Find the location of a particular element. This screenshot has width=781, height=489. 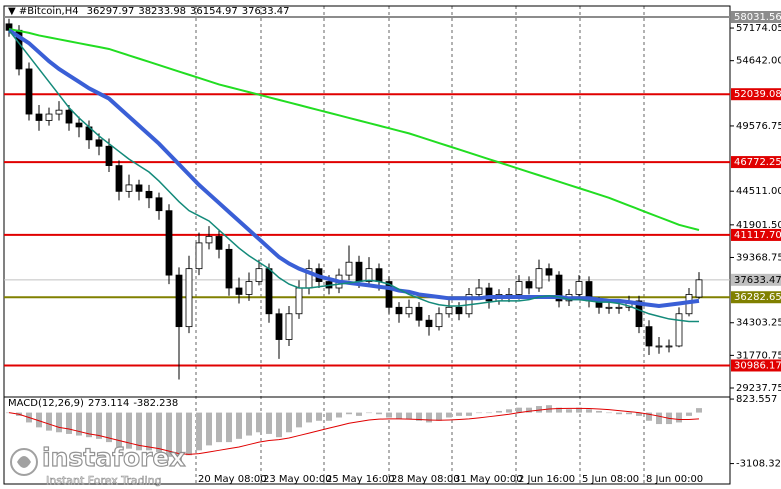

y-tick-label: 39368.75 is located at coordinates (758, 257).